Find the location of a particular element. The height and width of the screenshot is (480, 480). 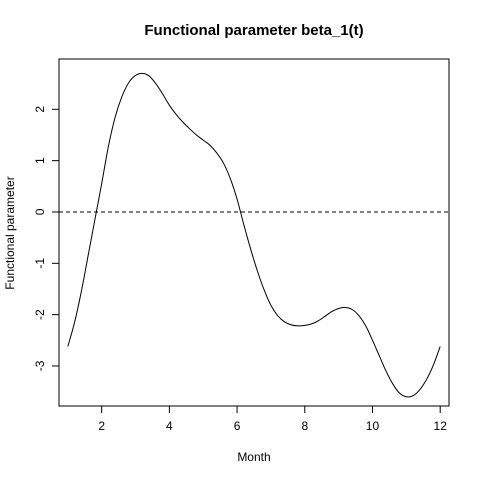

x-axis-label: Month is located at coordinates (253, 457).